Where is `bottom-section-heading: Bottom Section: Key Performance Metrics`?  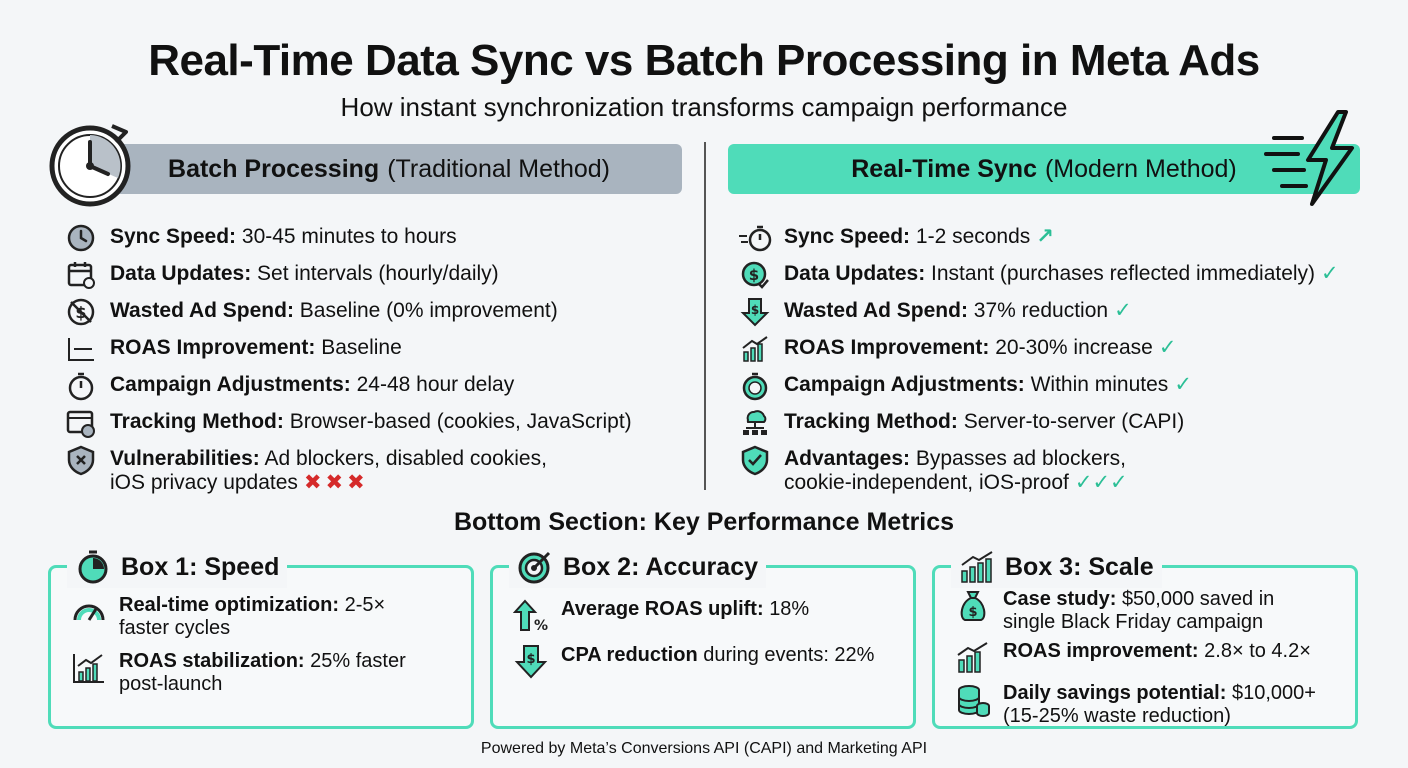 bottom-section-heading: Bottom Section: Key Performance Metrics is located at coordinates (704, 522).